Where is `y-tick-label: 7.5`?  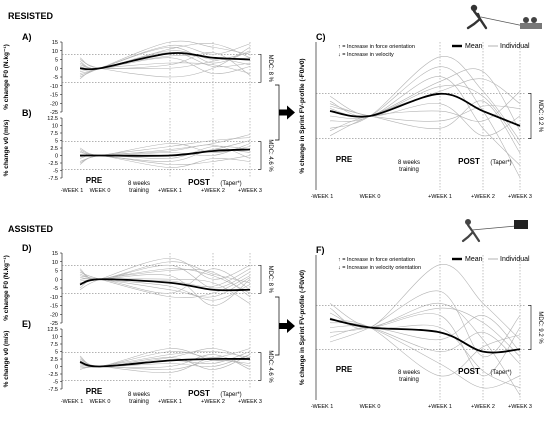
y-tick-label: 7.5 is located at coordinates (54, 345).